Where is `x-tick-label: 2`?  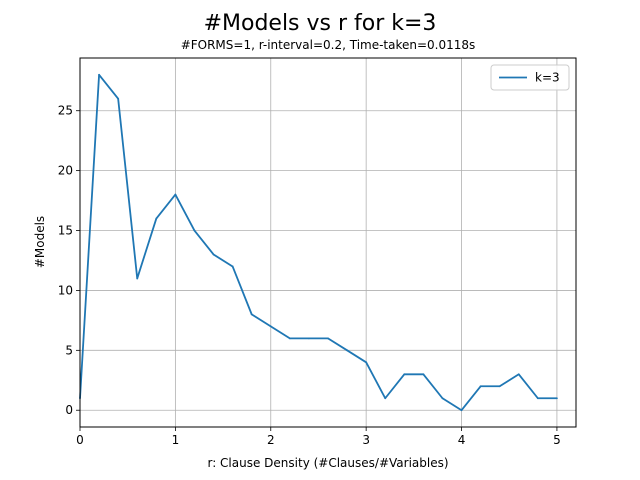
x-tick-label: 2 is located at coordinates (271, 440).